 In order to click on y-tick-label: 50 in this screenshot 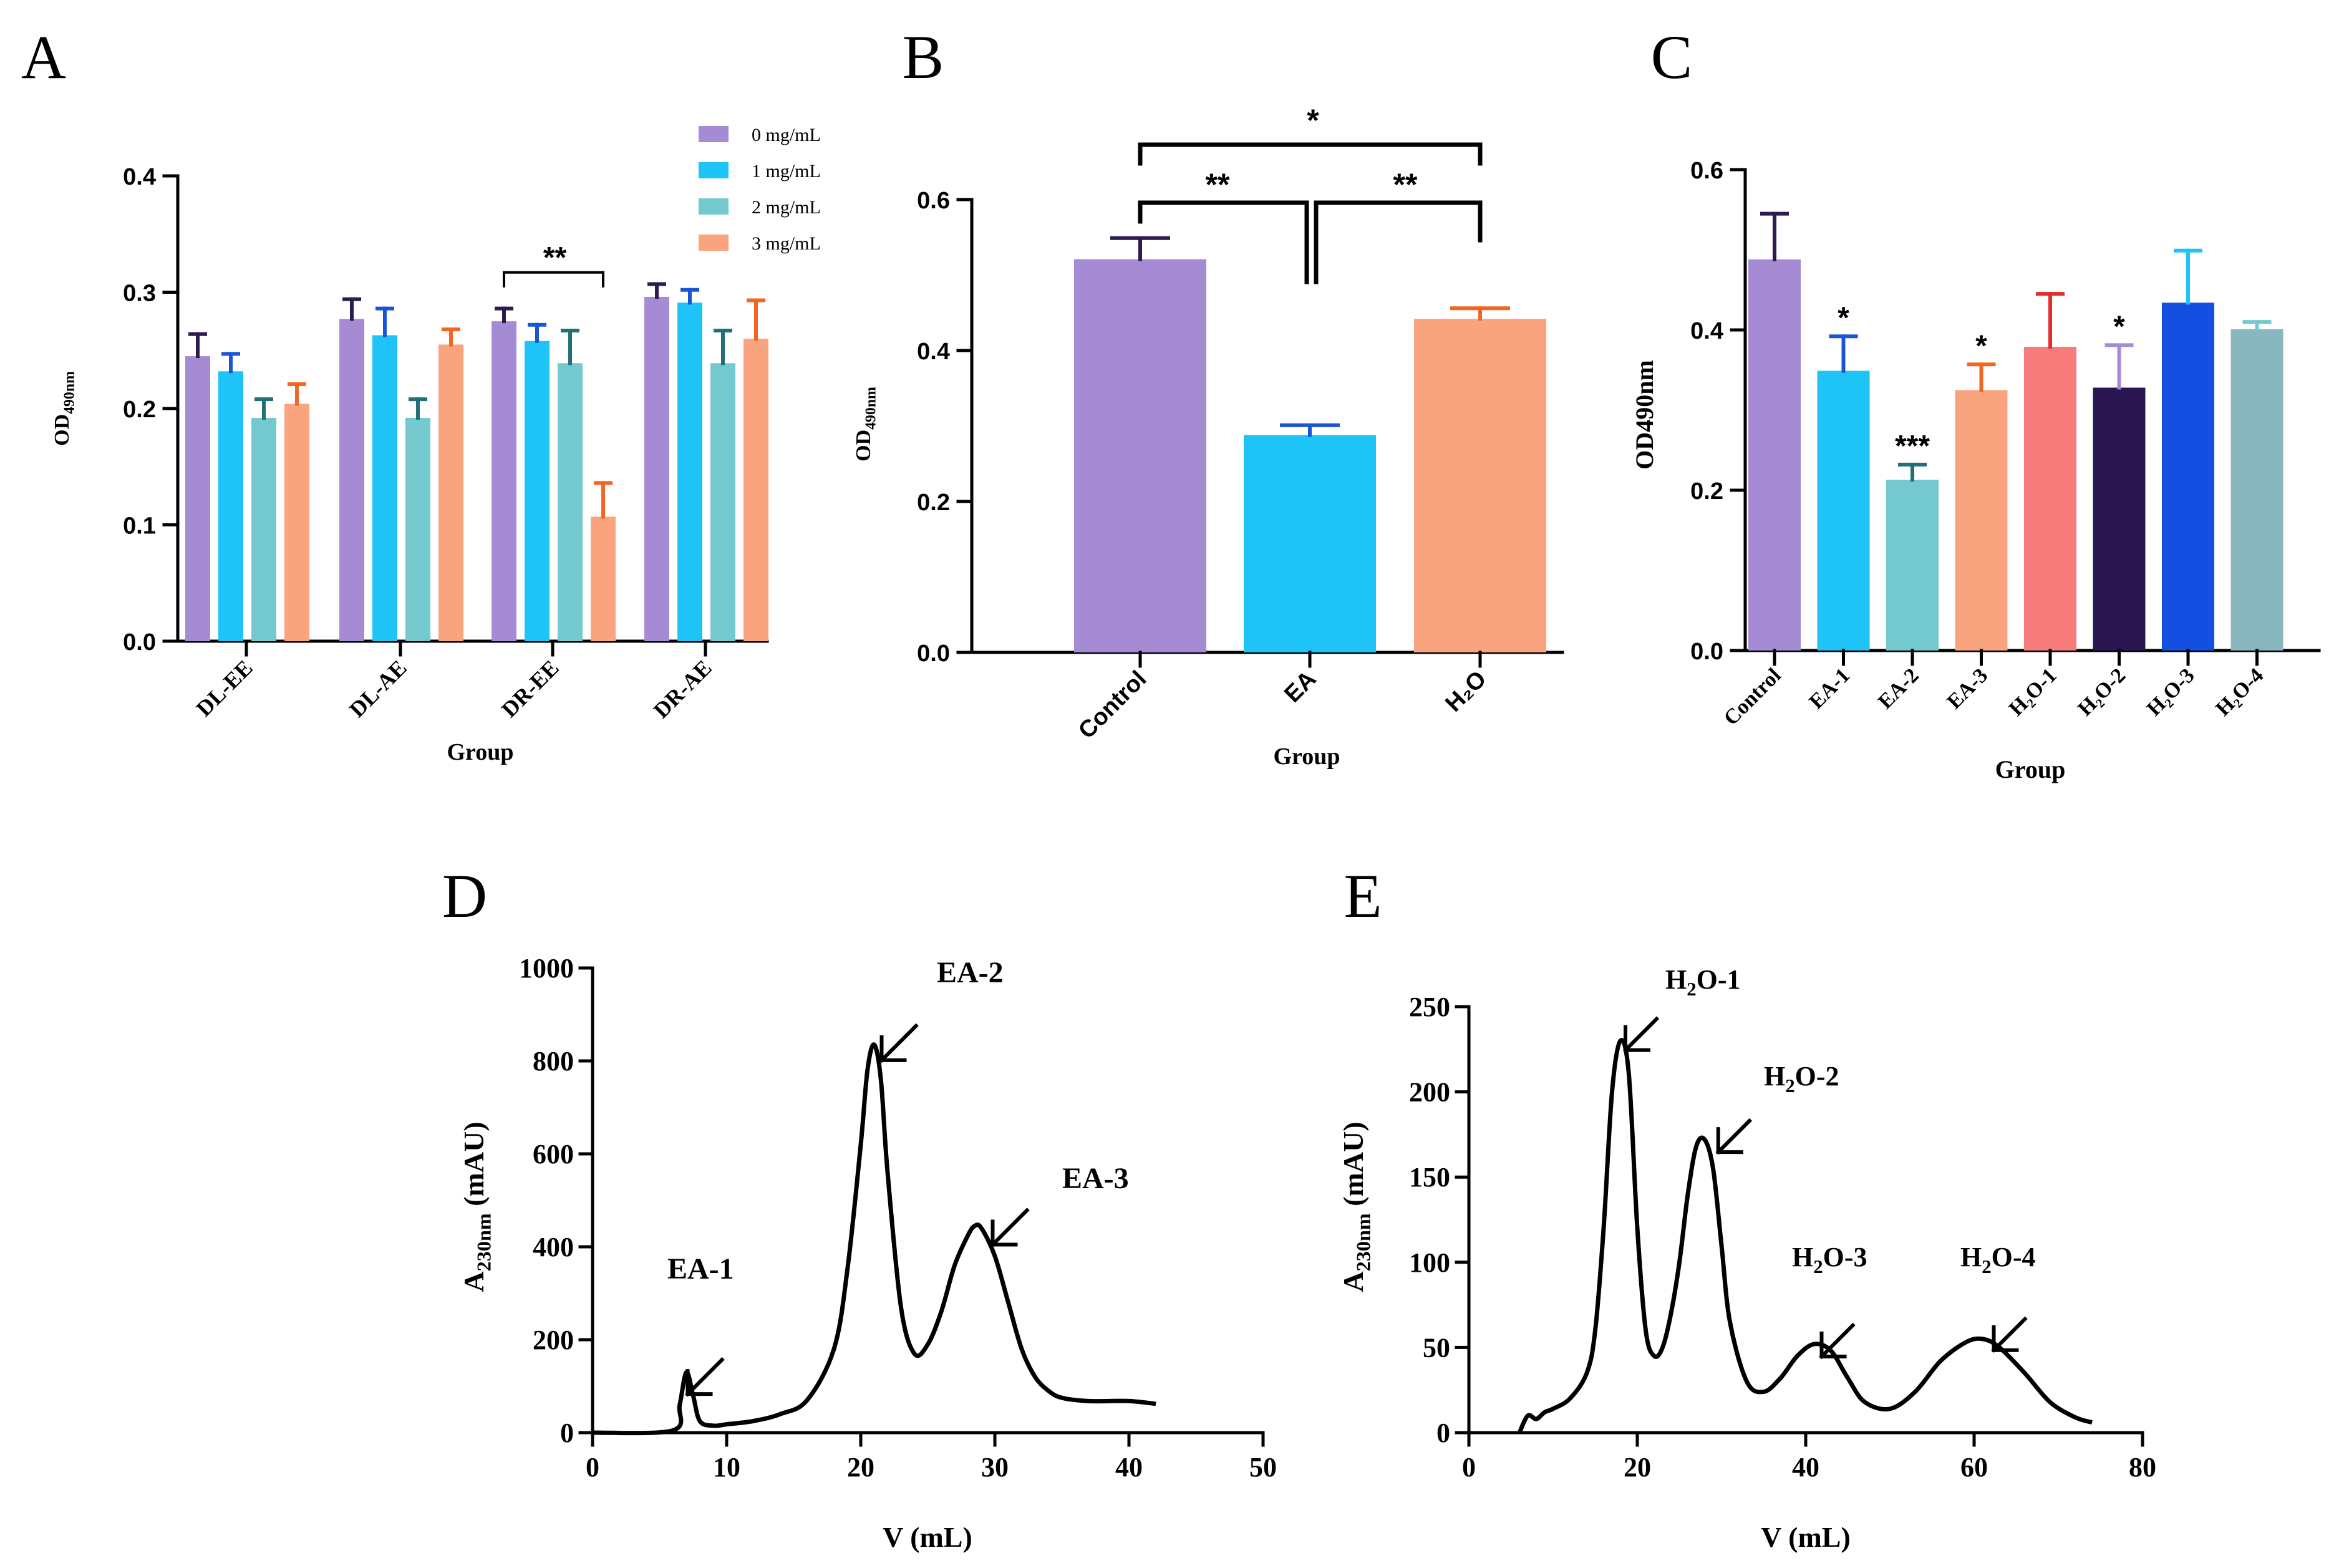, I will do `click(1436, 1347)`.